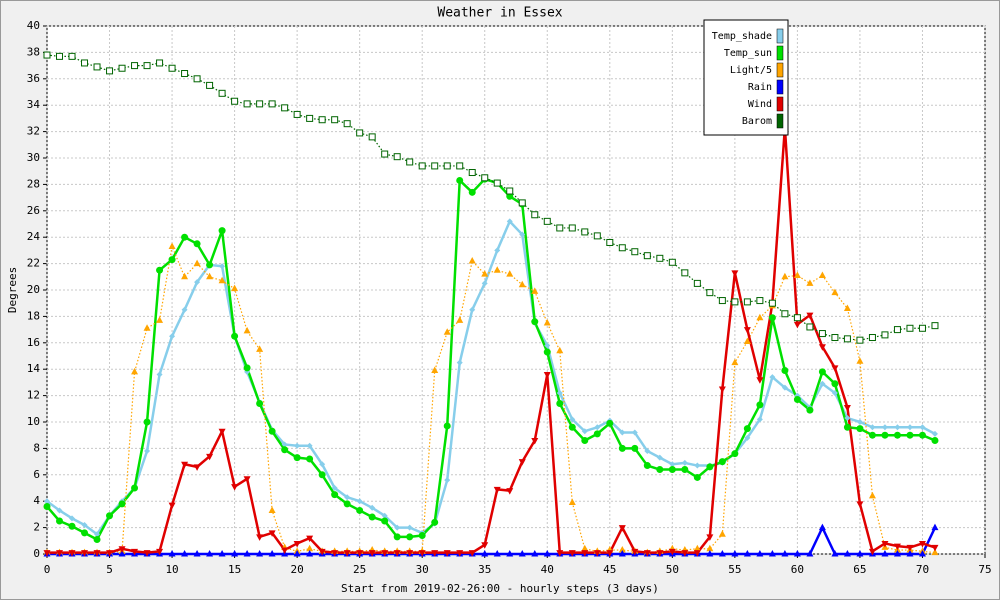 The width and height of the screenshot is (1000, 600). Describe the element at coordinates (33, 51) in the screenshot. I see `y-tick-label: 38` at that location.